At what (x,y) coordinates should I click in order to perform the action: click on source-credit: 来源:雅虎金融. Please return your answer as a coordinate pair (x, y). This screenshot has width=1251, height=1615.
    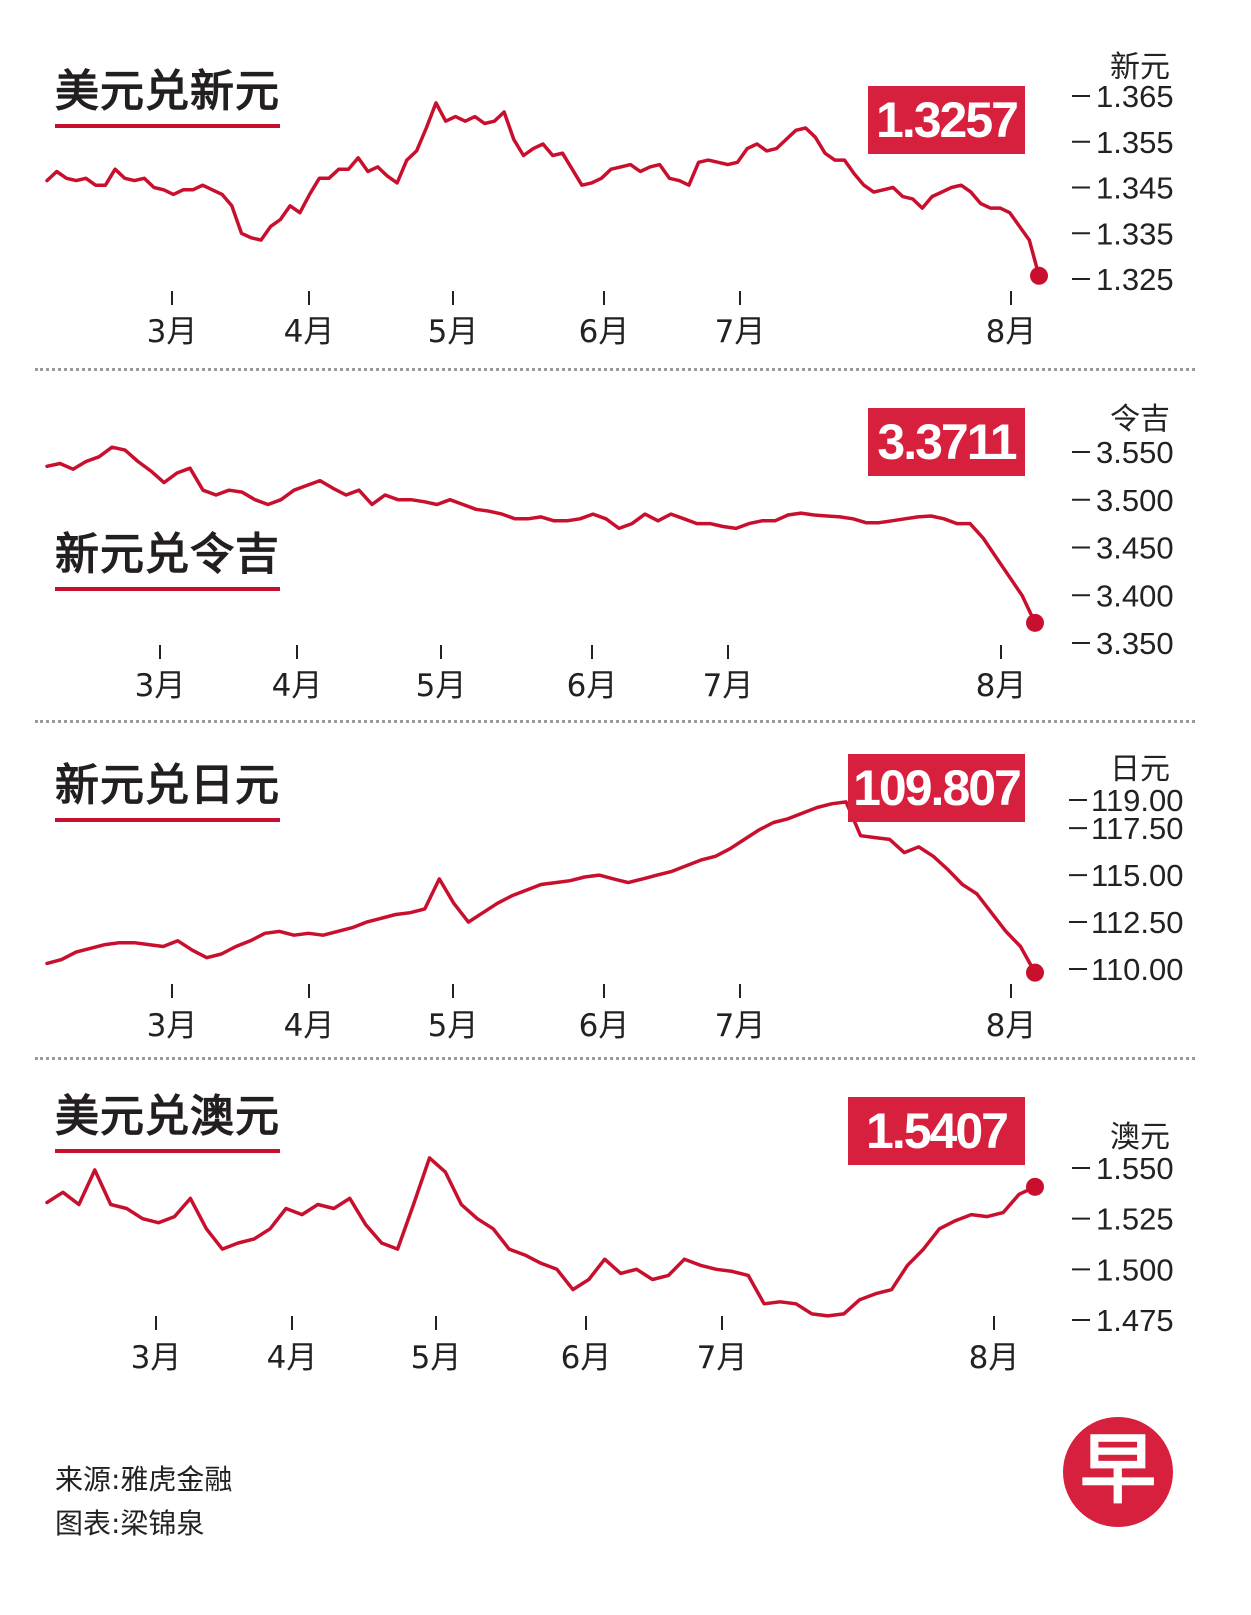
    Looking at the image, I should click on (144, 1479).